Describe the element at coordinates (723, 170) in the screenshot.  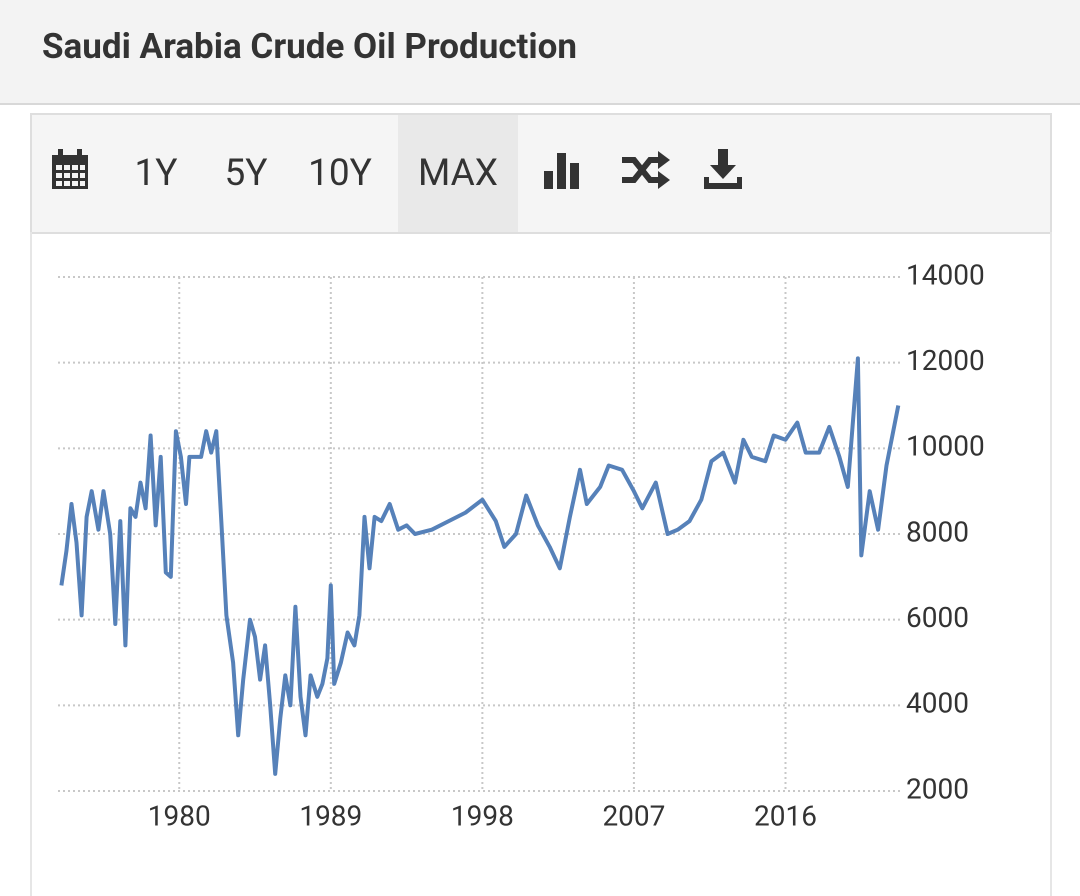
I see `download-icon` at that location.